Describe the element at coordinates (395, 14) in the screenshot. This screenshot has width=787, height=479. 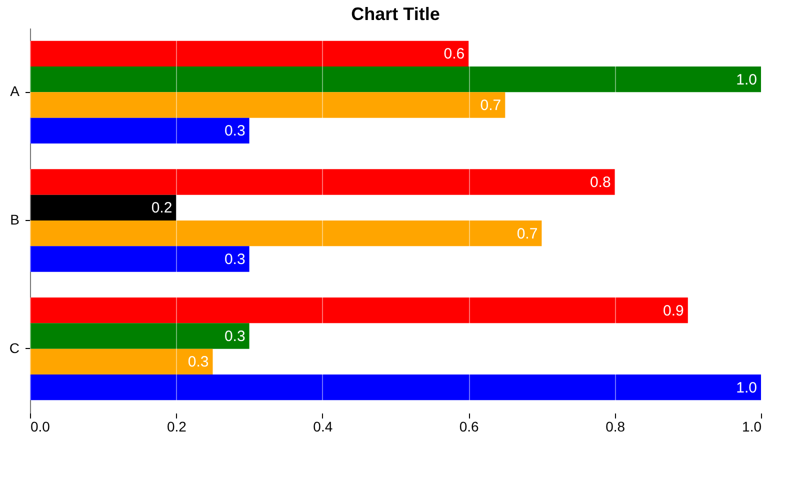
I see `chart-title: Chart Title` at that location.